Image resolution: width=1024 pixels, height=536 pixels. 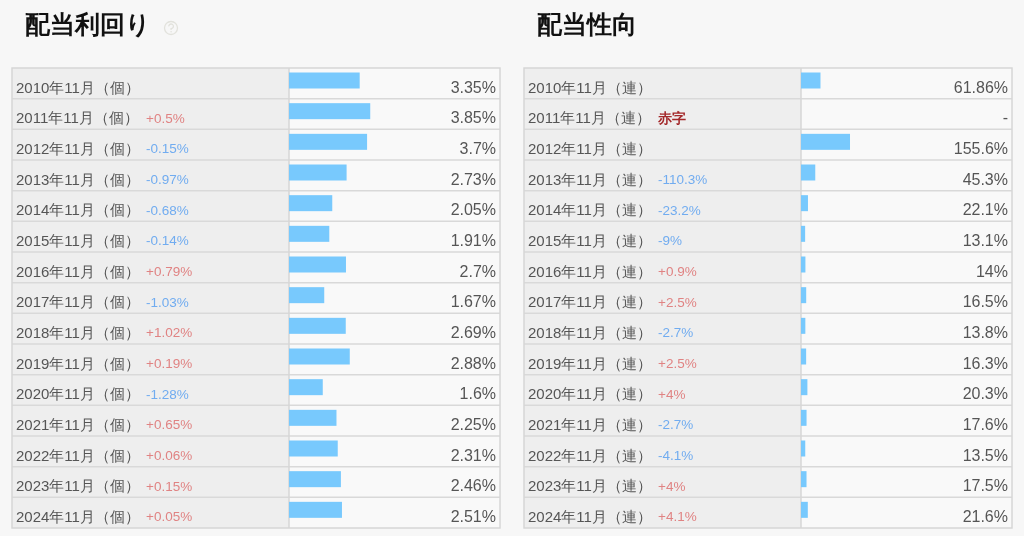 I want to click on data-label: 2.31%, so click(x=473, y=455).